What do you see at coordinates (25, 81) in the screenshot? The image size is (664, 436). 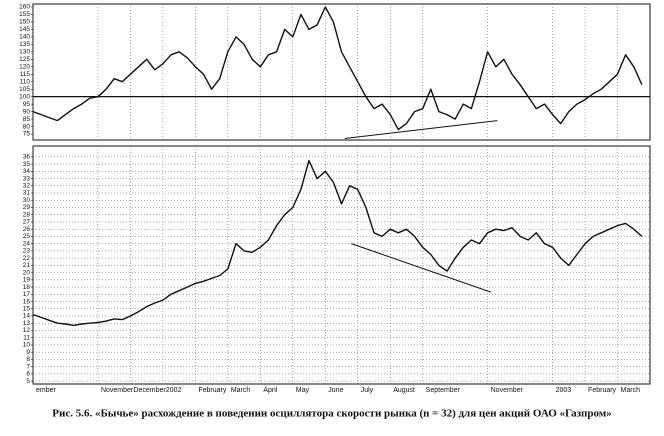 I see `y-tick-label: 110` at bounding box center [25, 81].